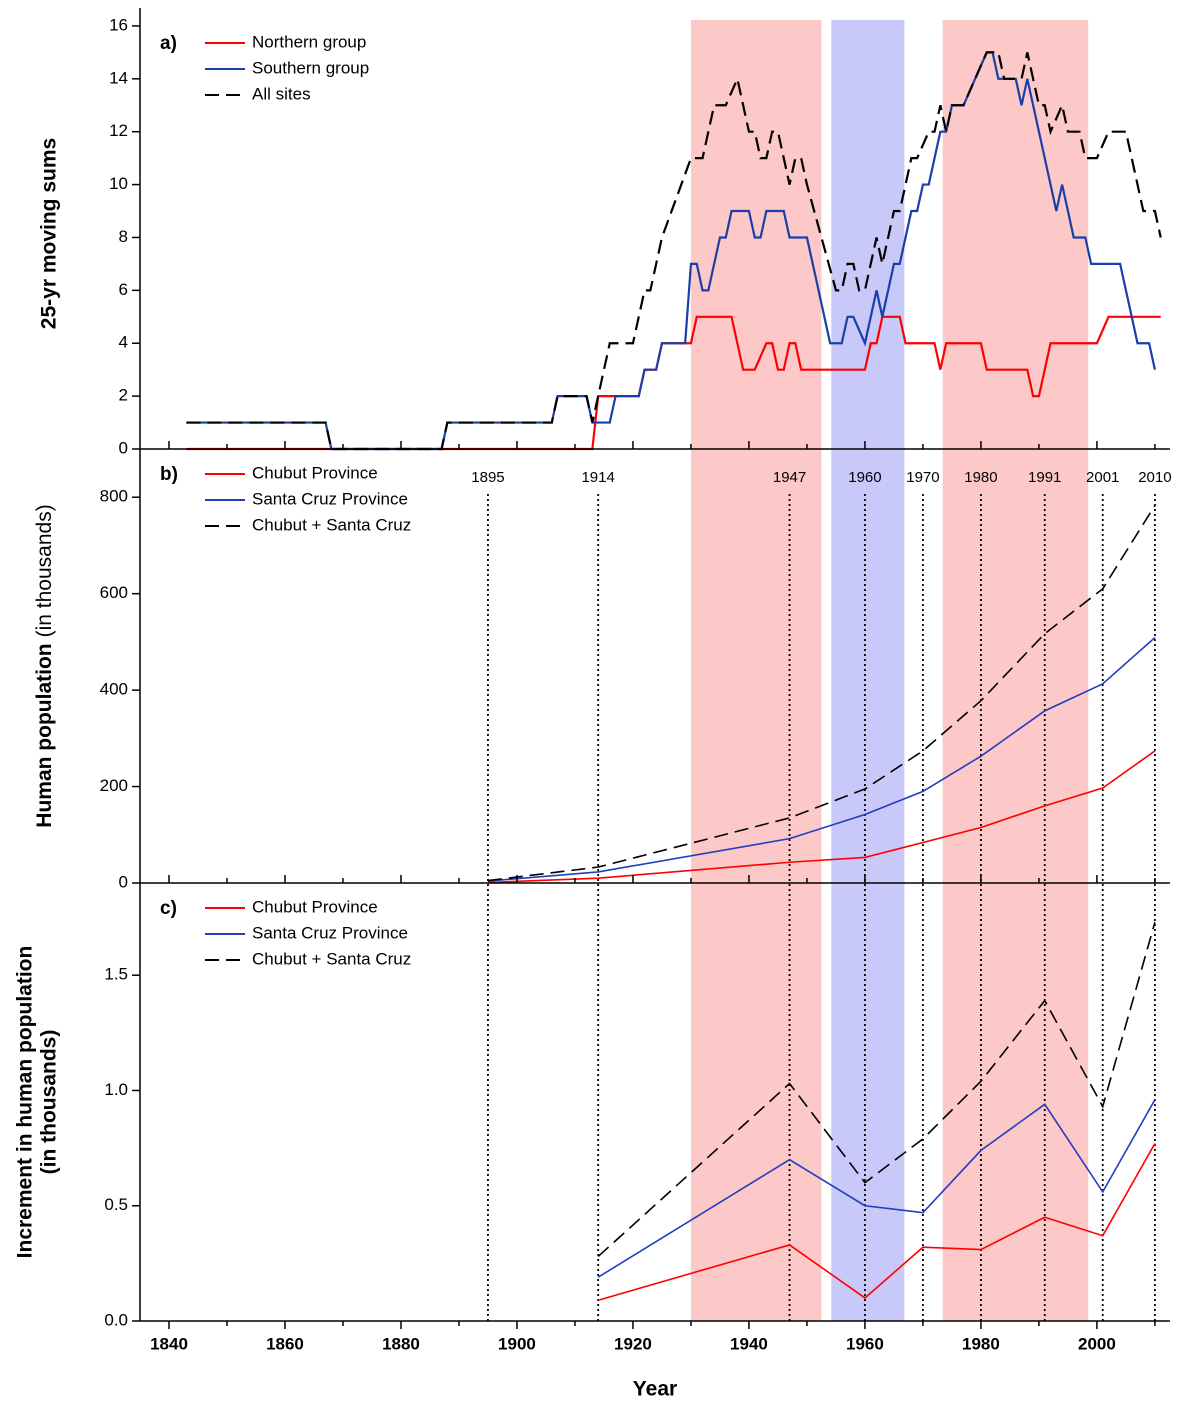  What do you see at coordinates (517, 1343) in the screenshot?
I see `x-tick-label: 1900` at bounding box center [517, 1343].